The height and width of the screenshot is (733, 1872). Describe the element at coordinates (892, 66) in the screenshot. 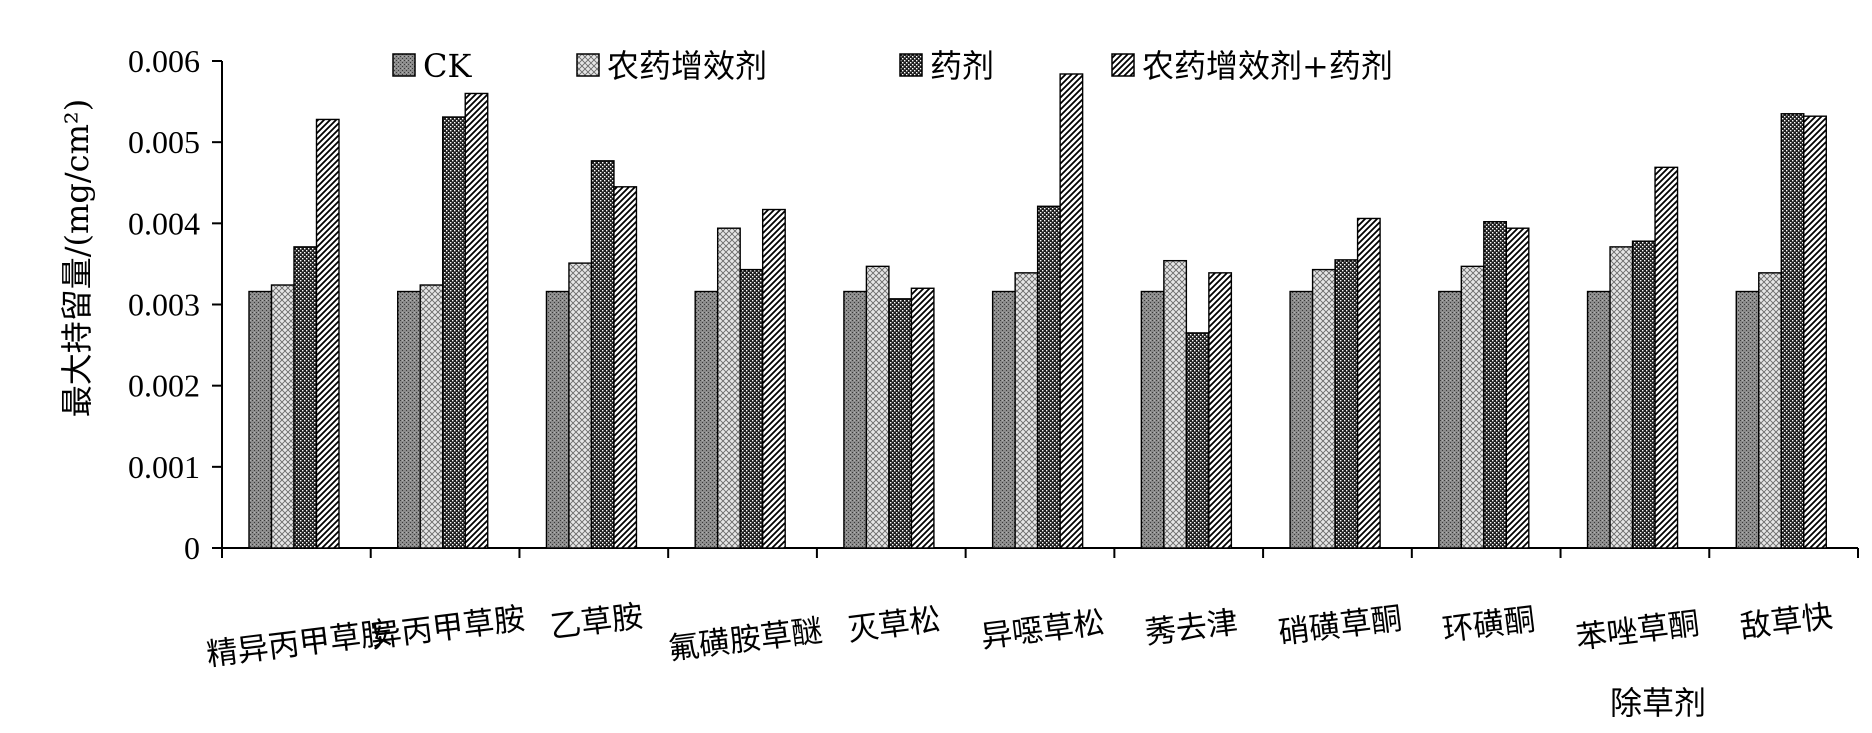

I see `legend: CK 农药增效剂 药剂 农药增效剂+药剂` at that location.